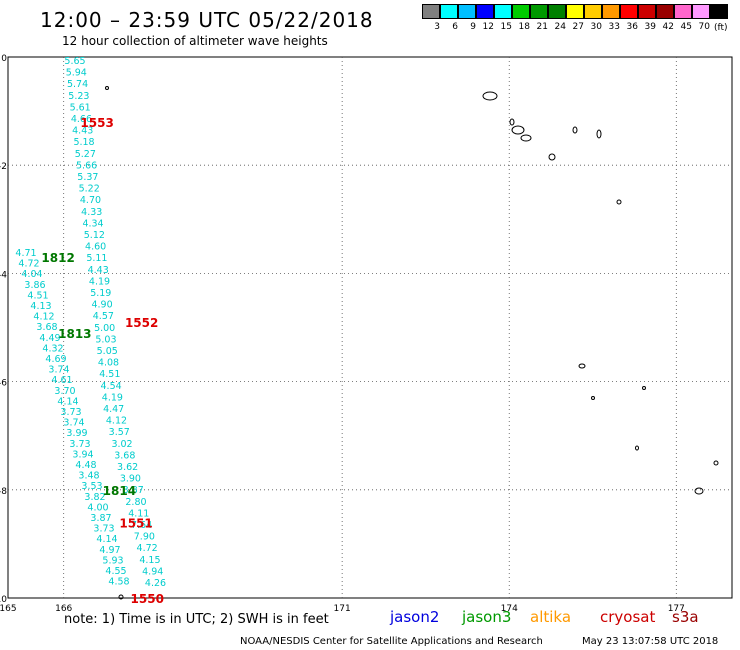 The height and width of the screenshot is (650, 740). Describe the element at coordinates (124, 455) in the screenshot. I see `wave-height-reading: 3.68` at that location.